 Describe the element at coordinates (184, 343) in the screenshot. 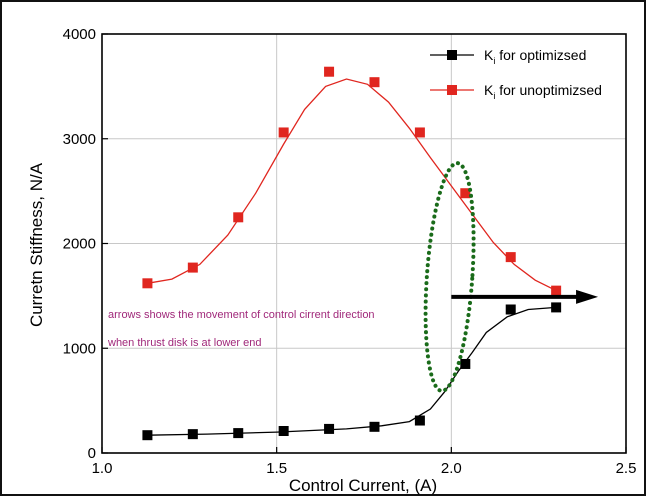

I see `annotation-line-2: when thrust disk is at lower end` at that location.